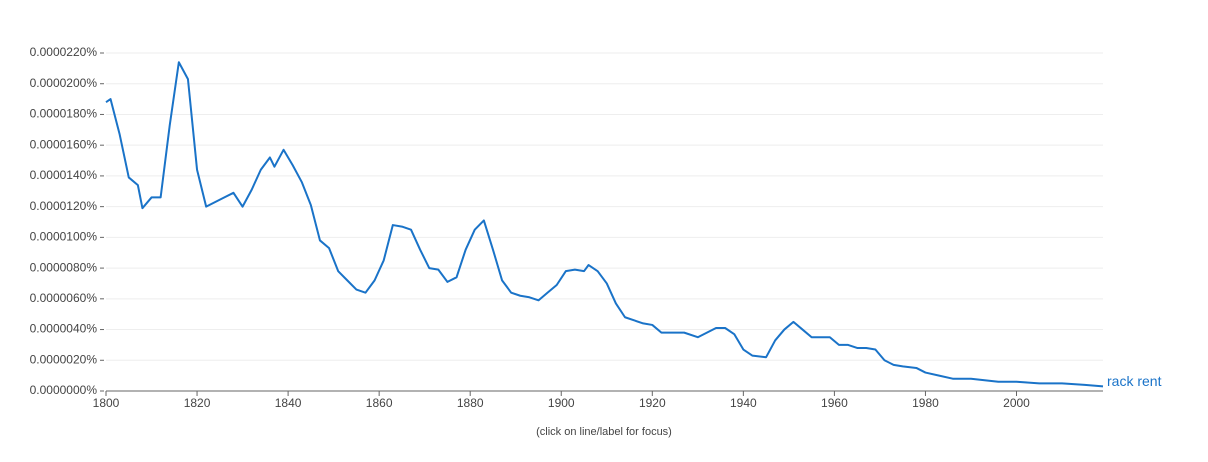 The height and width of the screenshot is (462, 1208). Describe the element at coordinates (64, 390) in the screenshot. I see `y-tick-label: 0.0000000%` at that location.